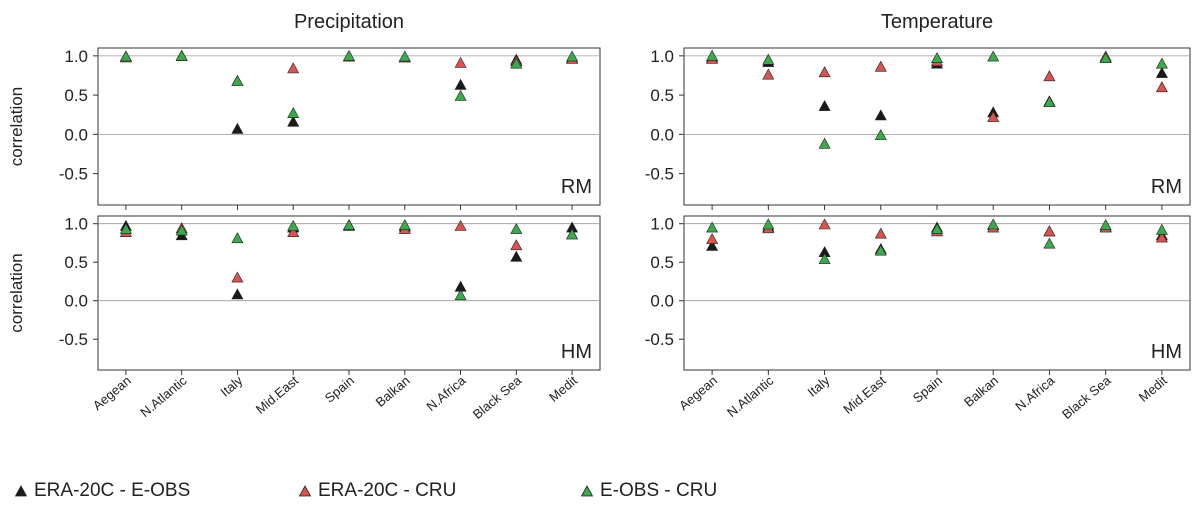 The image size is (1200, 517). I want to click on legend-item-eobs-cru: E-OBS - CRU, so click(648, 491).